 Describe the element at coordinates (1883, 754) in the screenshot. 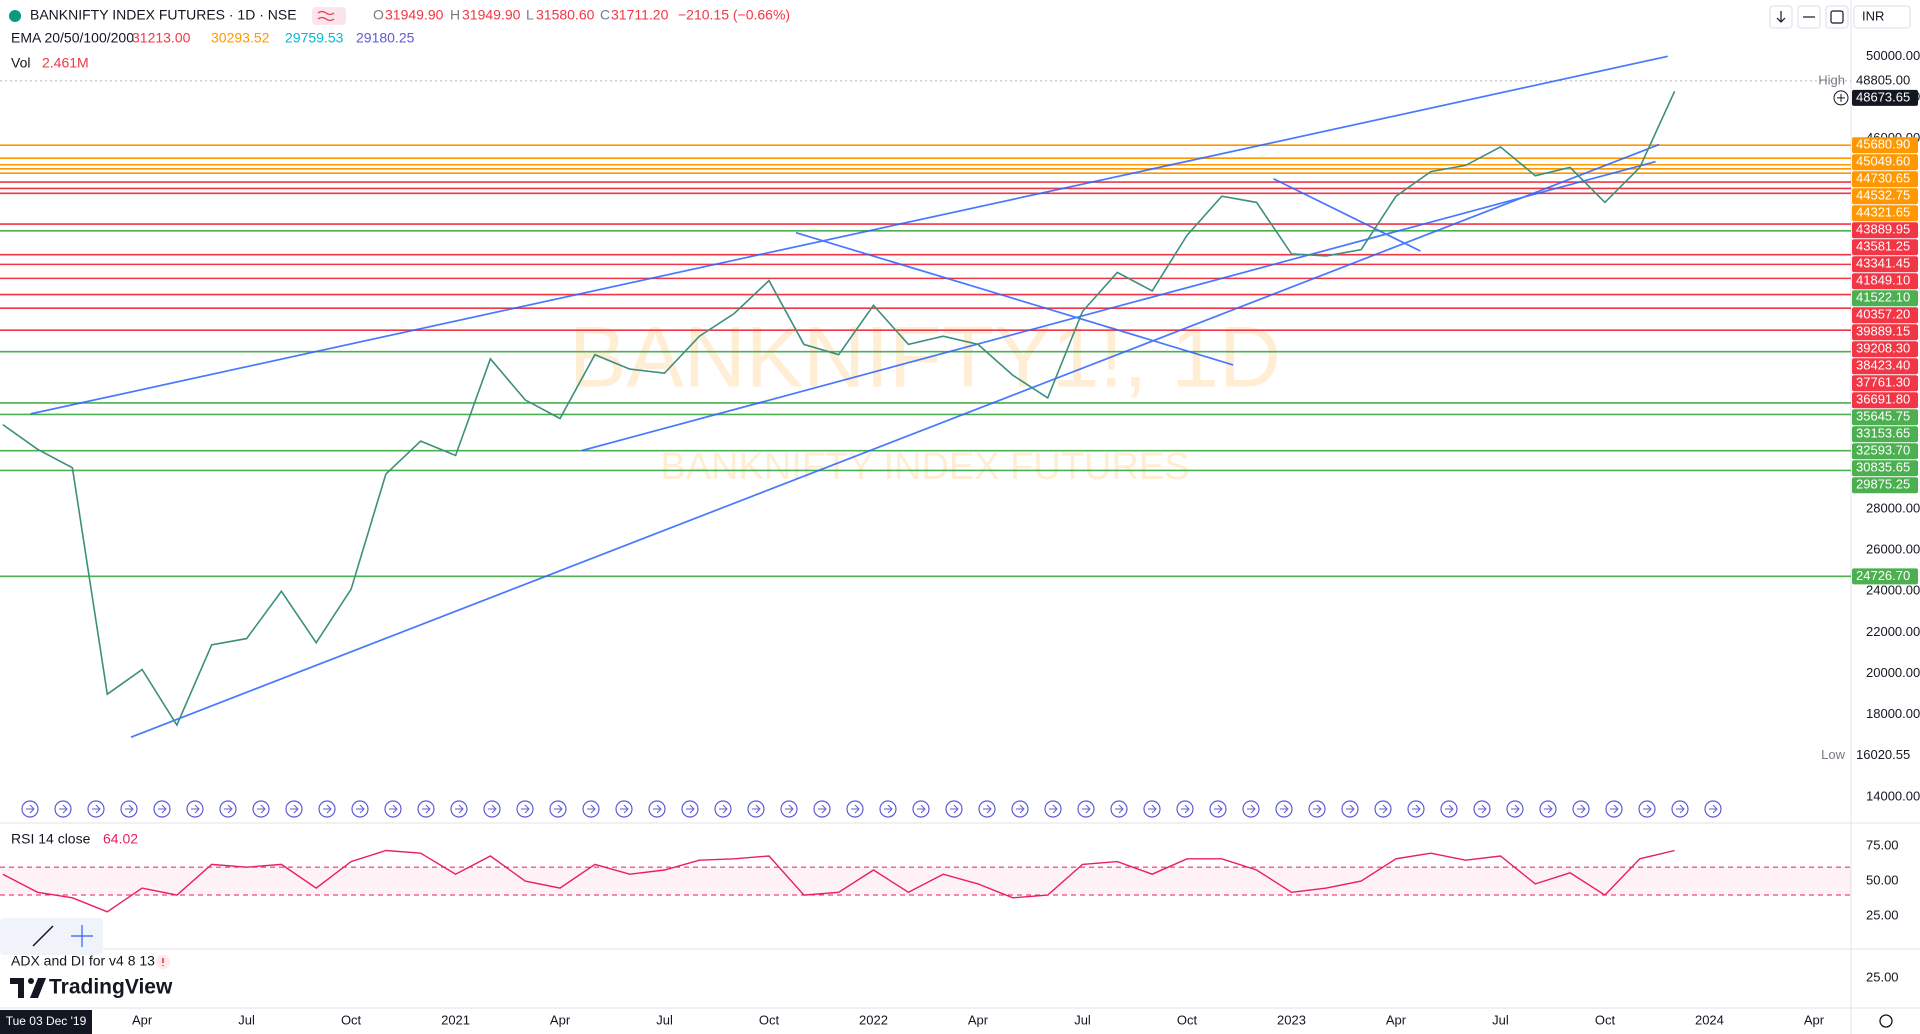

I see `price-label: 16020.55` at that location.